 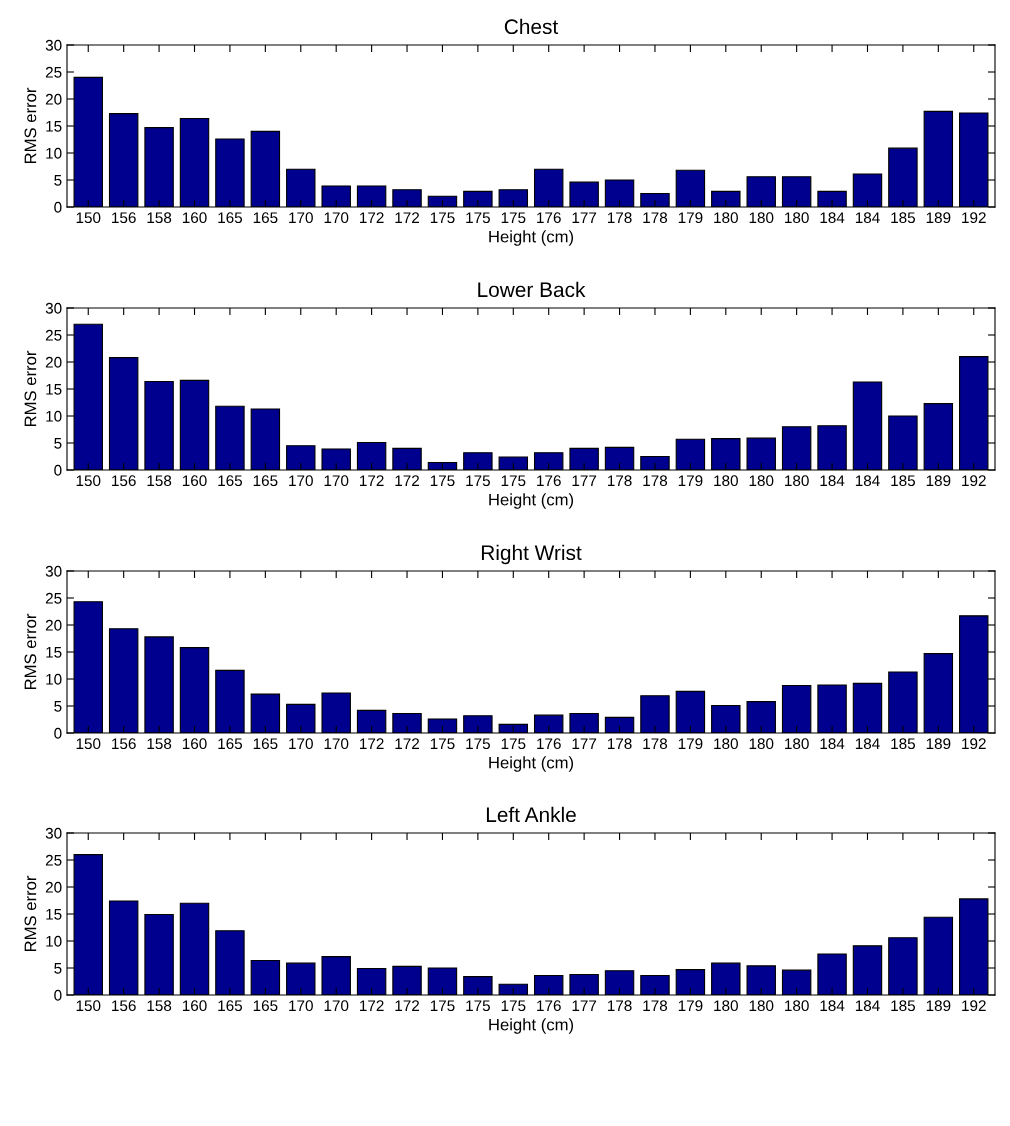 I want to click on chart-title: Right Wrist, so click(x=531, y=554).